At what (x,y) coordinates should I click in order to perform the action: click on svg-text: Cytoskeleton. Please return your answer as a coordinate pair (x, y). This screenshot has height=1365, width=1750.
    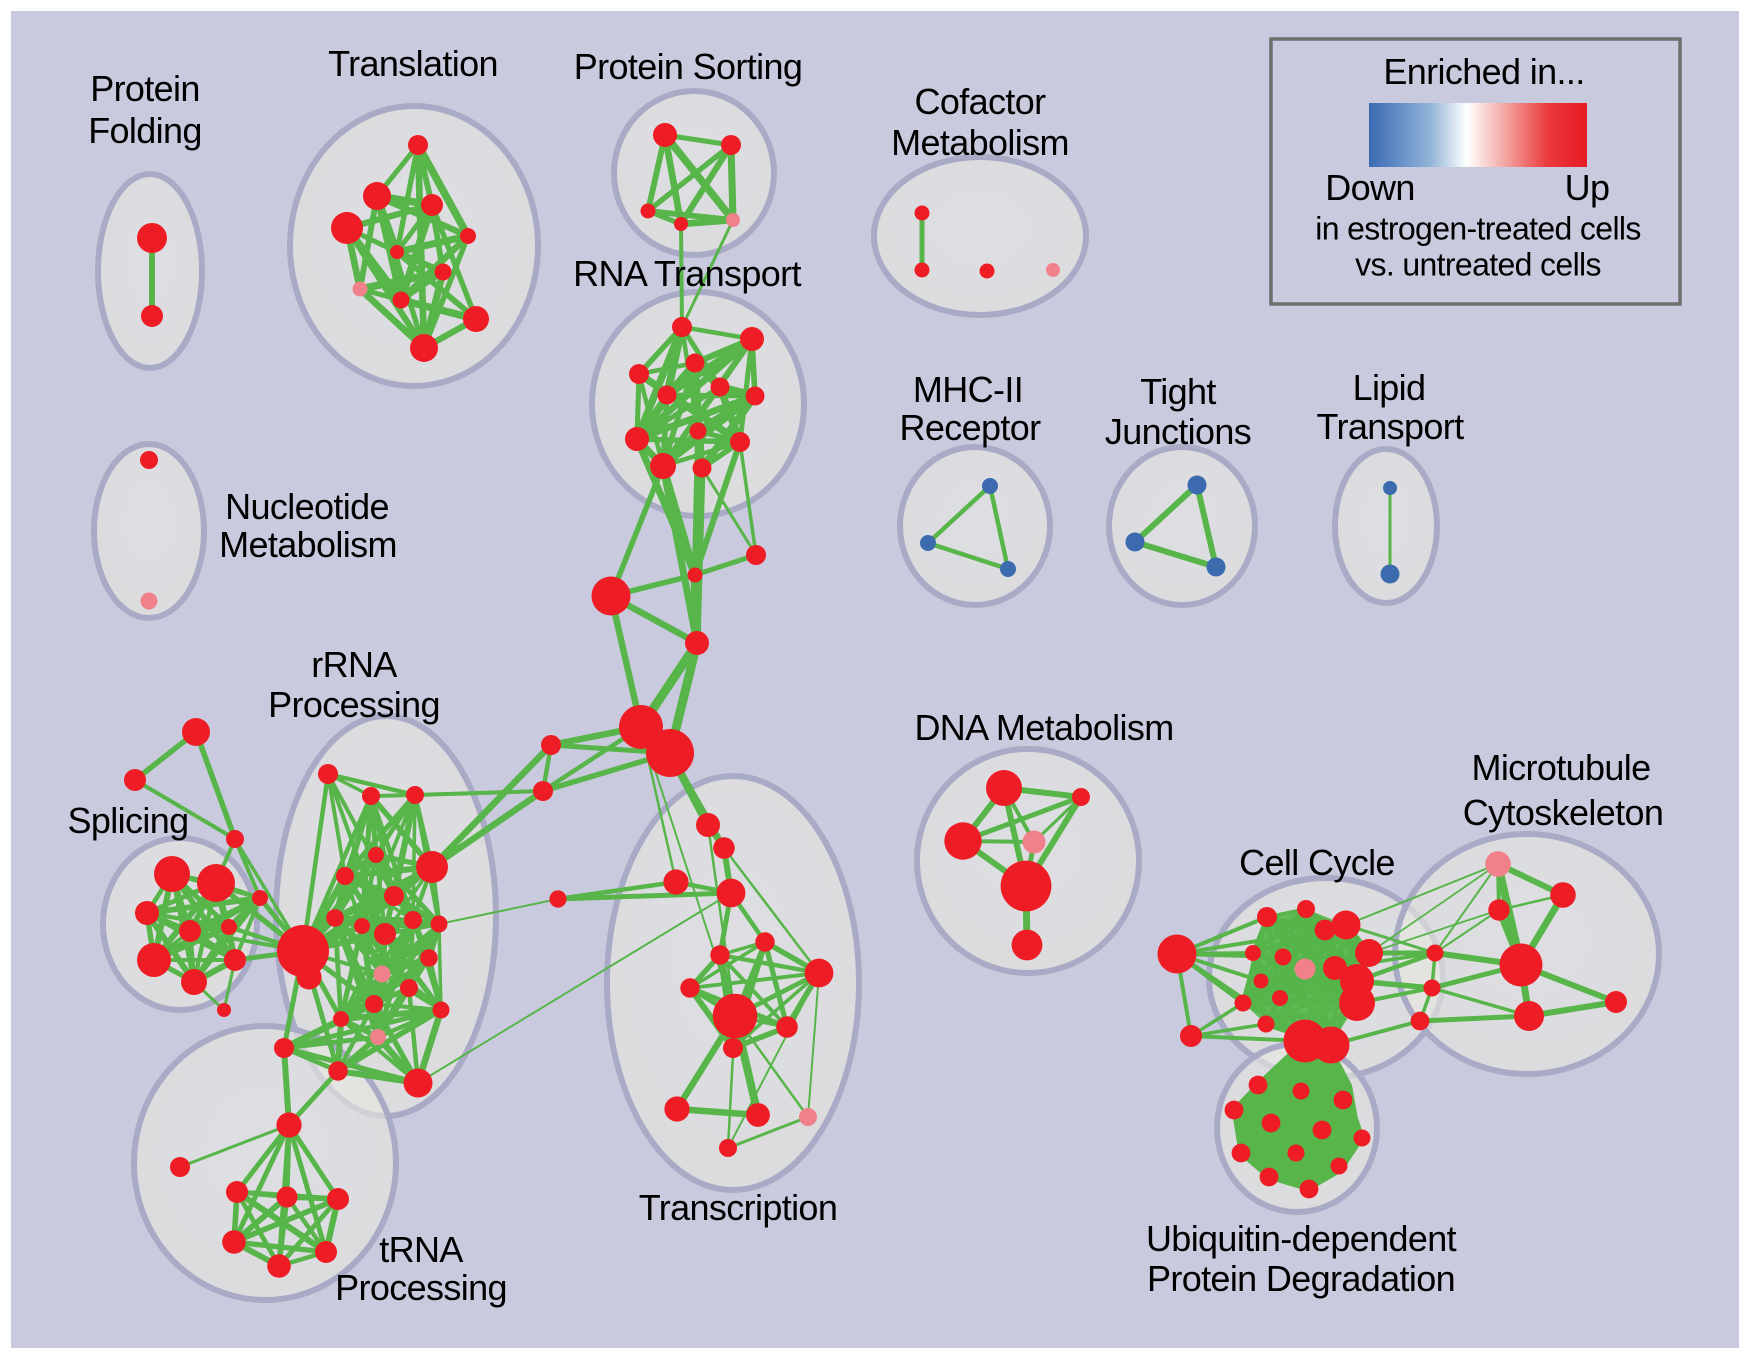
    Looking at the image, I should click on (1563, 812).